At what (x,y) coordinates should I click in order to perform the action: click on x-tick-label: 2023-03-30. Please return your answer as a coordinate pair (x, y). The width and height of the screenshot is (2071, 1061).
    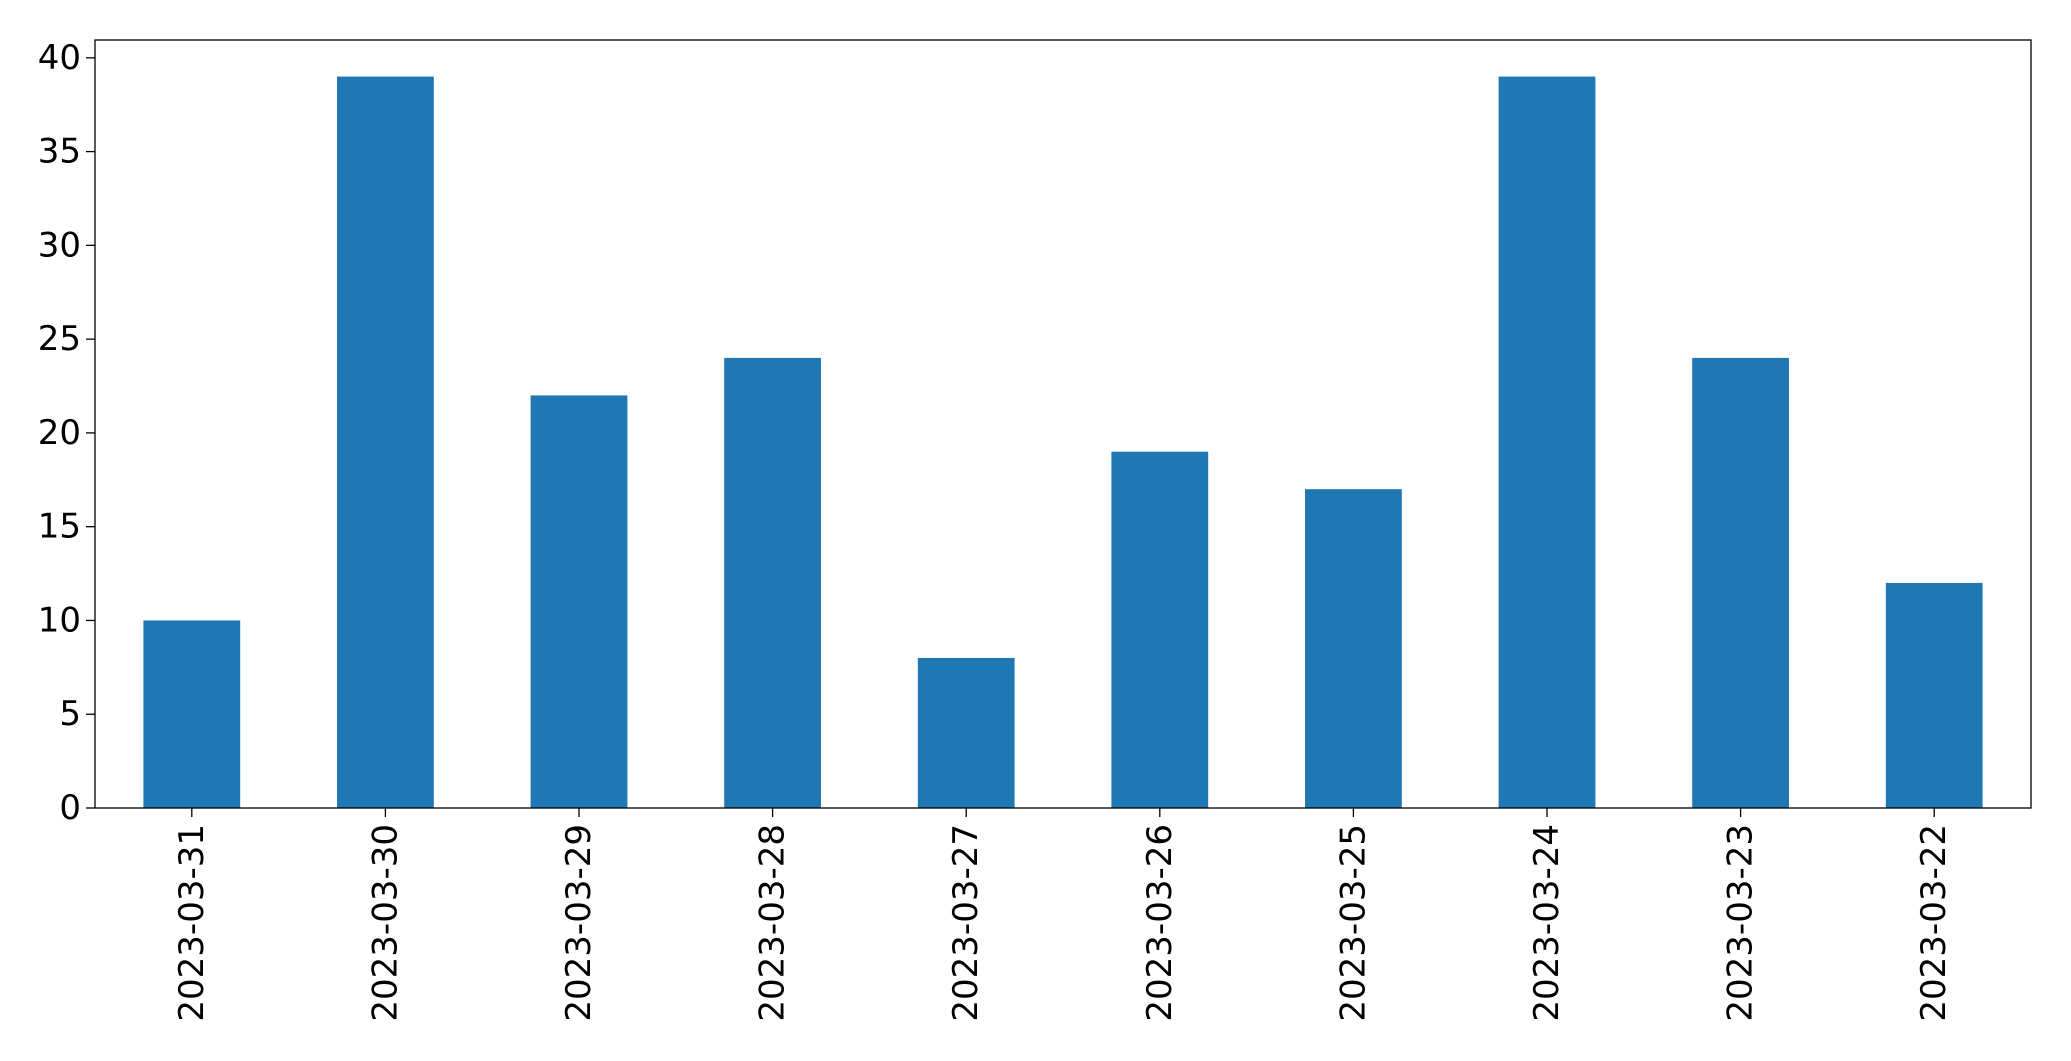
    Looking at the image, I should click on (385, 923).